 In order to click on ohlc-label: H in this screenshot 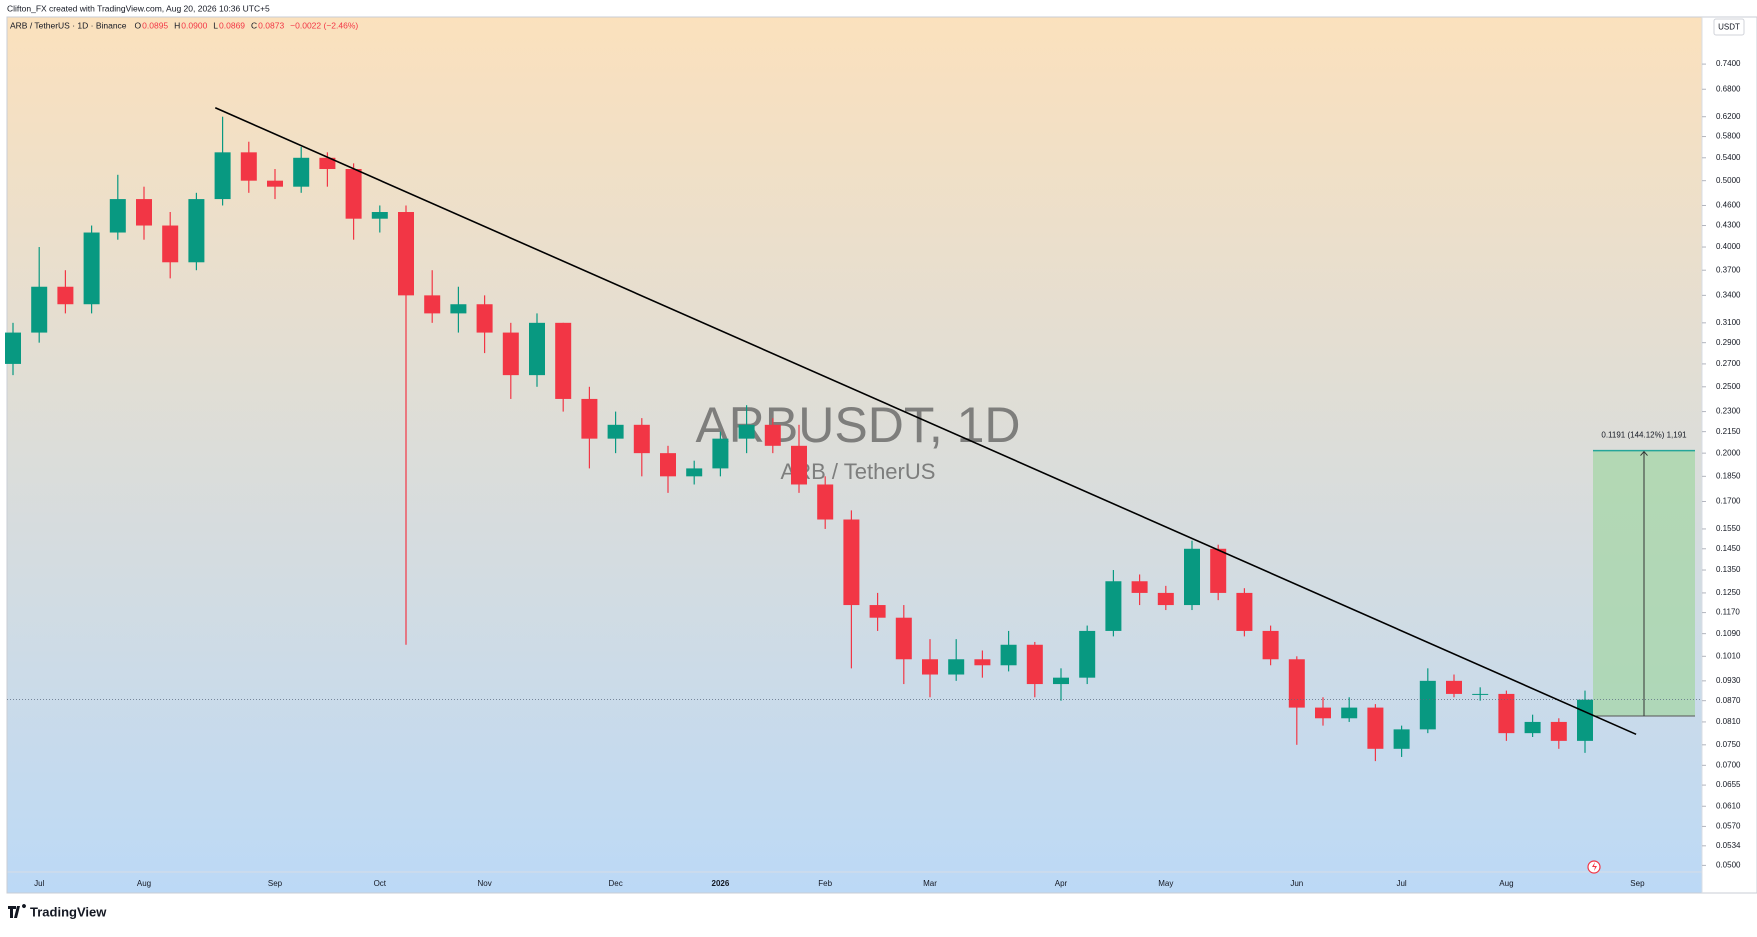, I will do `click(177, 25)`.